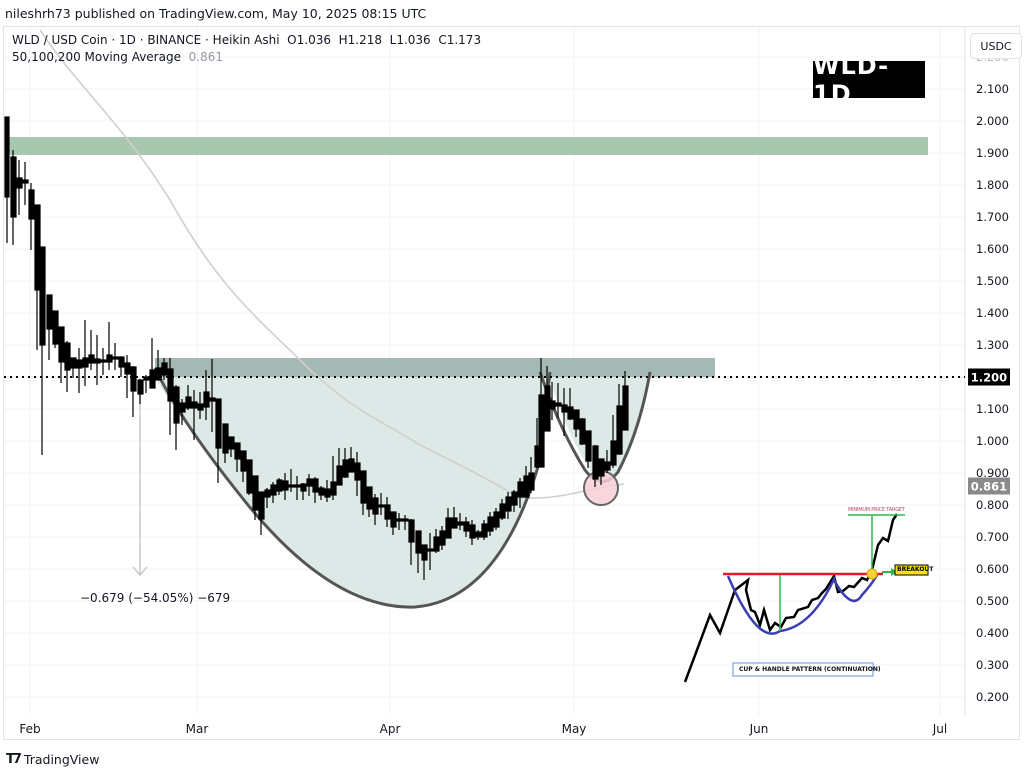 The image size is (1024, 777). Describe the element at coordinates (574, 729) in the screenshot. I see `time-label: May` at that location.